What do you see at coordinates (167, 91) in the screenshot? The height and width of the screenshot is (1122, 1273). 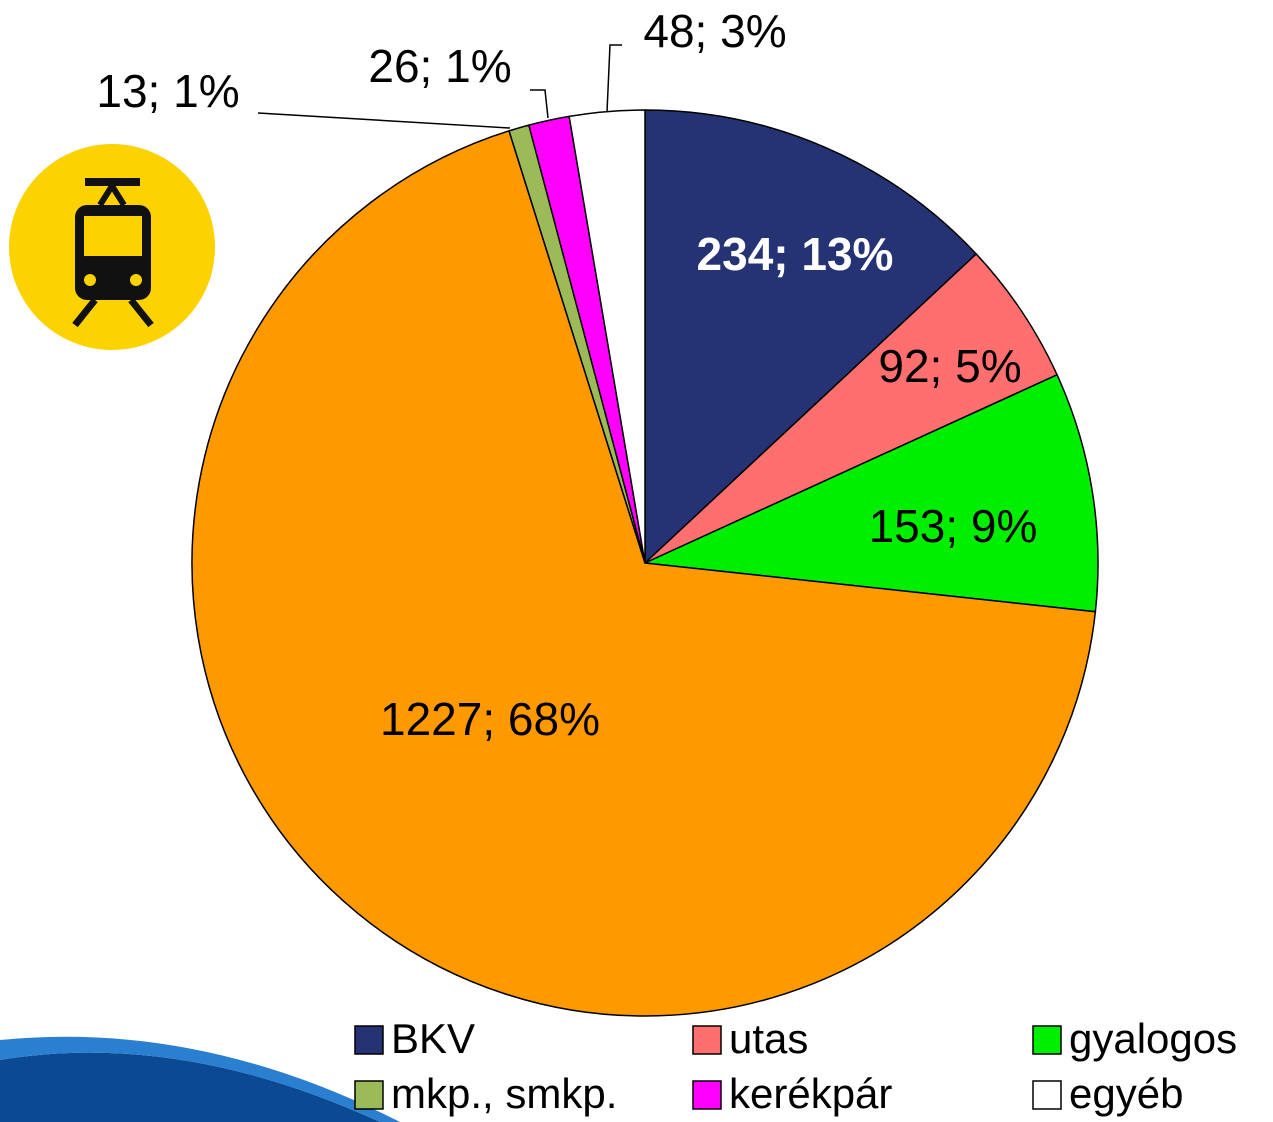 I see `data-label: 13; 1%` at bounding box center [167, 91].